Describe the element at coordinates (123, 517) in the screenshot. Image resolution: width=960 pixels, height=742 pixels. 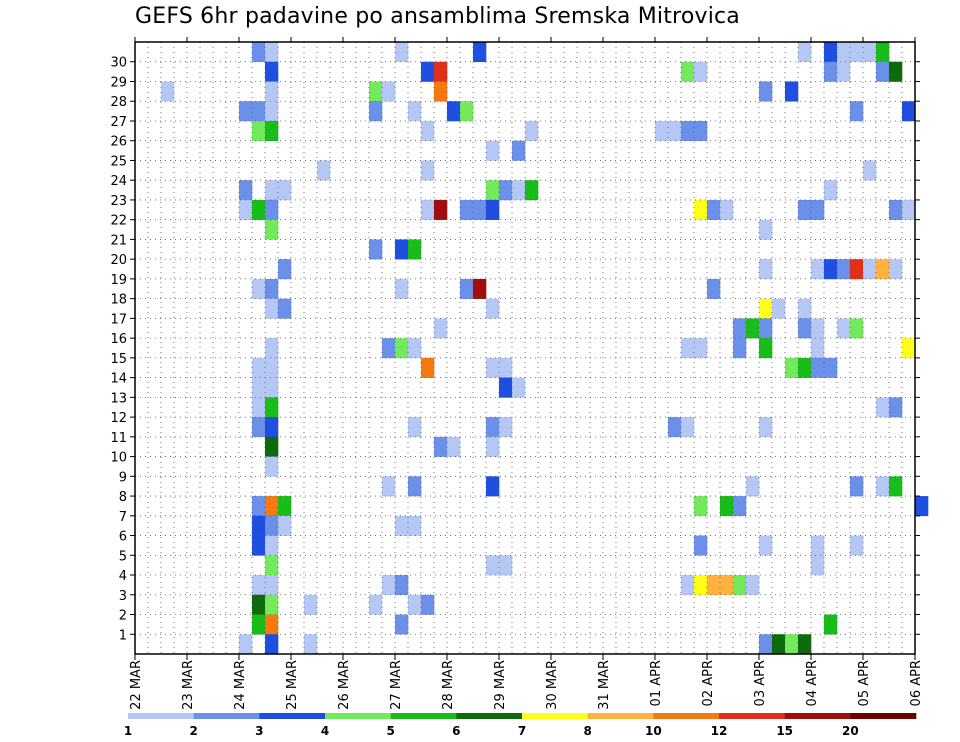
I see `y-tick-label: 7` at that location.